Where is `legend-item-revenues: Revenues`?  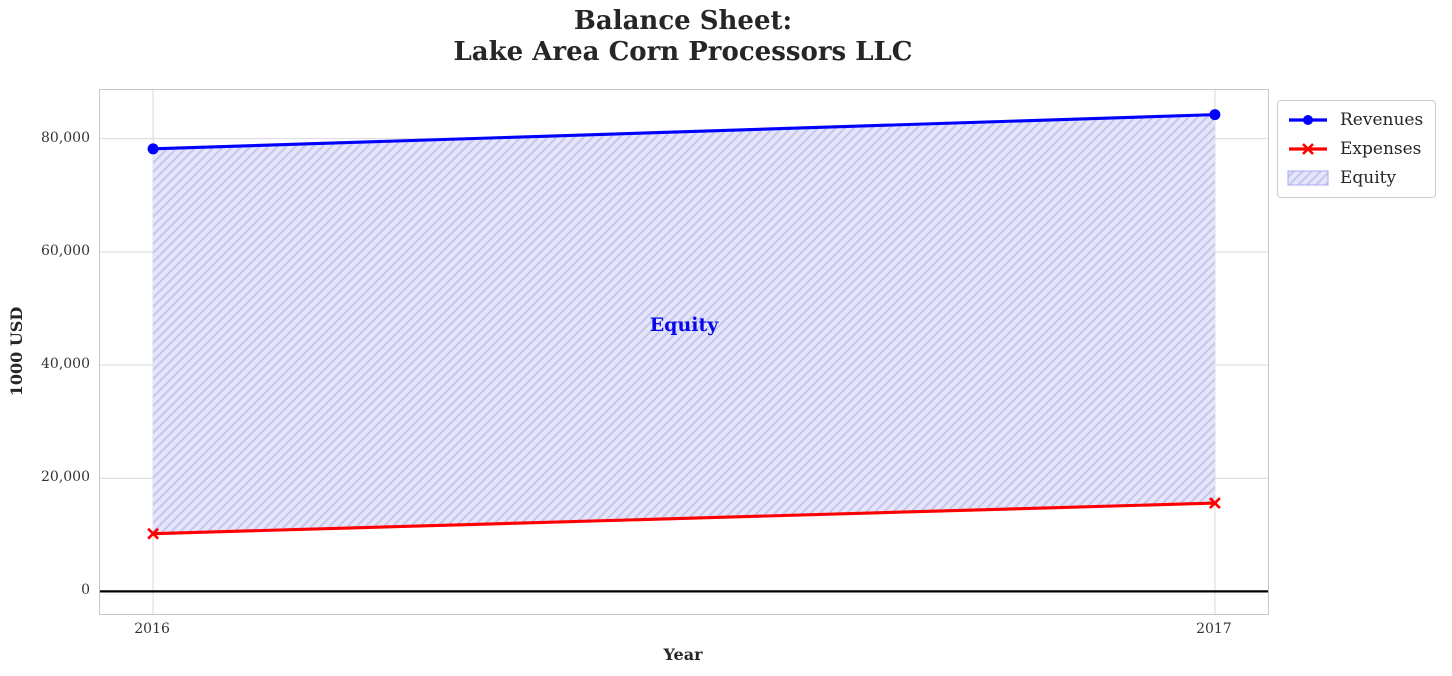 legend-item-revenues: Revenues is located at coordinates (1355, 120).